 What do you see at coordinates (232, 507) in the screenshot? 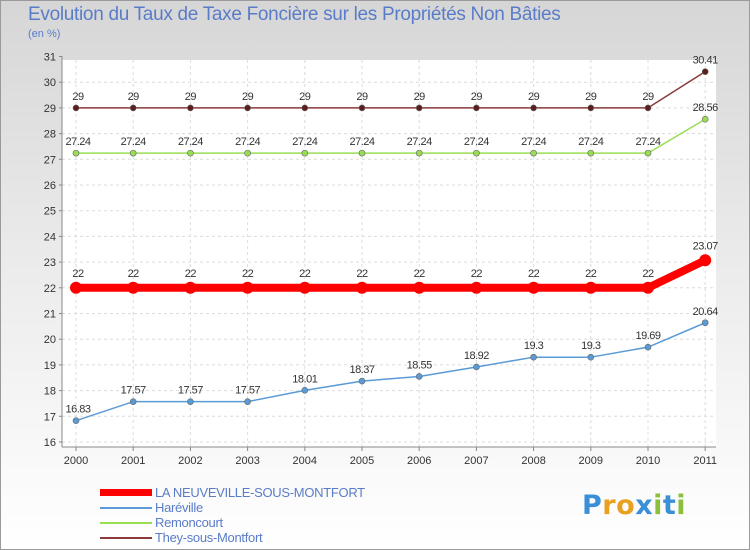
I see `legend-item: Haréville` at bounding box center [232, 507].